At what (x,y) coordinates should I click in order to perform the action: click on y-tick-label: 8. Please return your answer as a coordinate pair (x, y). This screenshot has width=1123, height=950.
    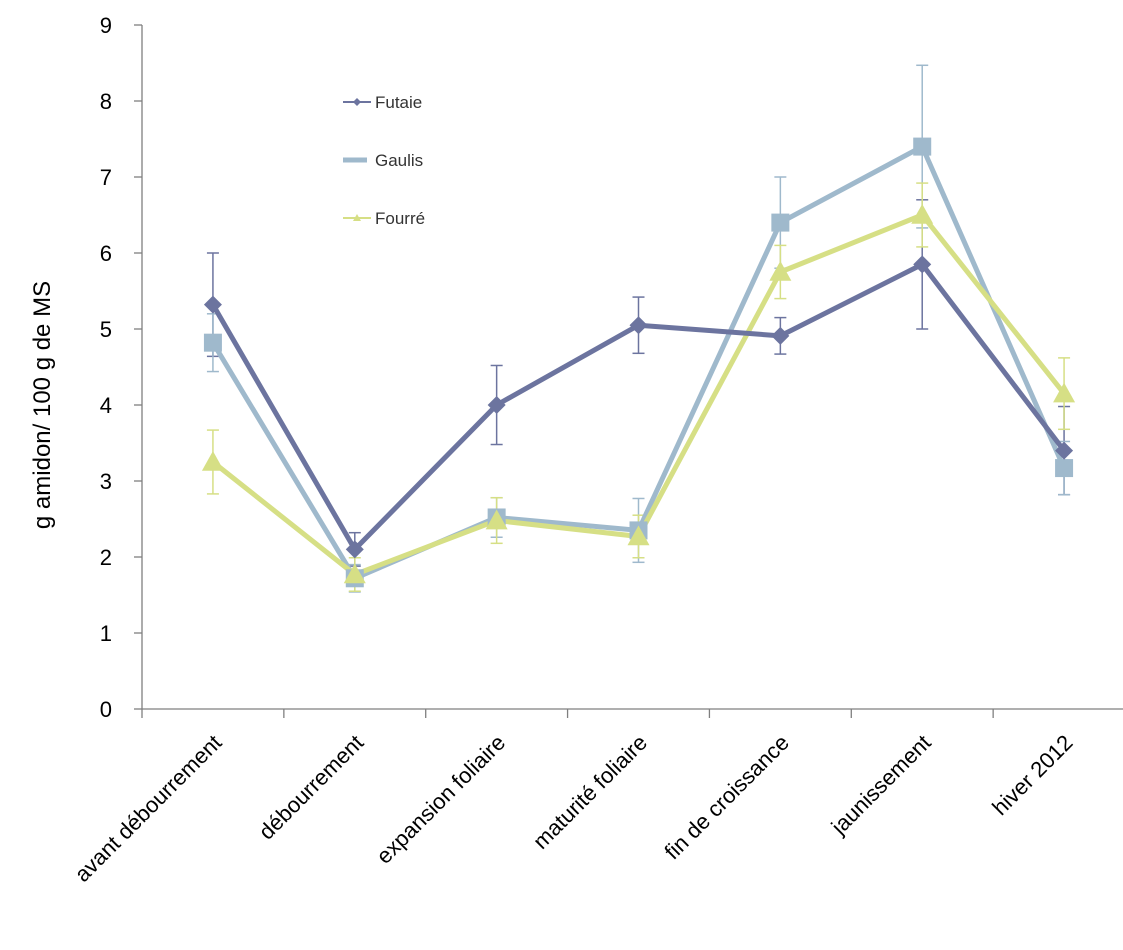
    Looking at the image, I should click on (106, 101).